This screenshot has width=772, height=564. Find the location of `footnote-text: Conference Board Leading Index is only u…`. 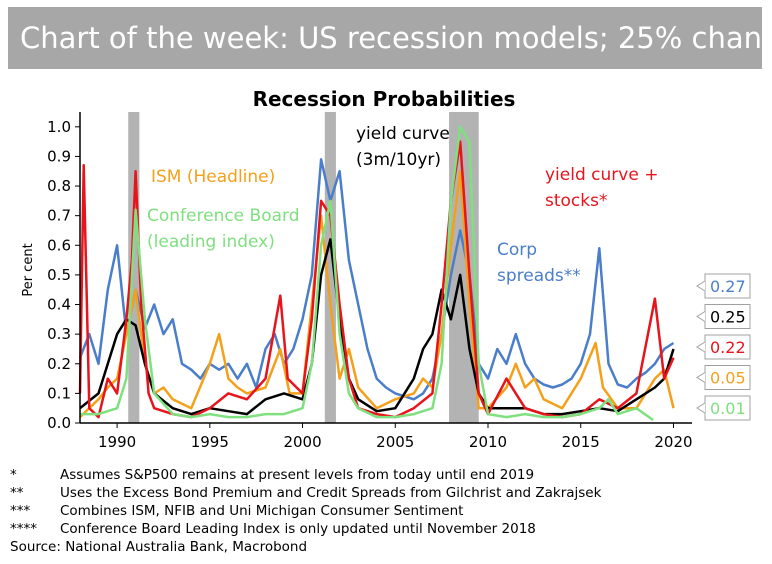

footnote-text: Conference Board Leading Index is only u… is located at coordinates (298, 529).